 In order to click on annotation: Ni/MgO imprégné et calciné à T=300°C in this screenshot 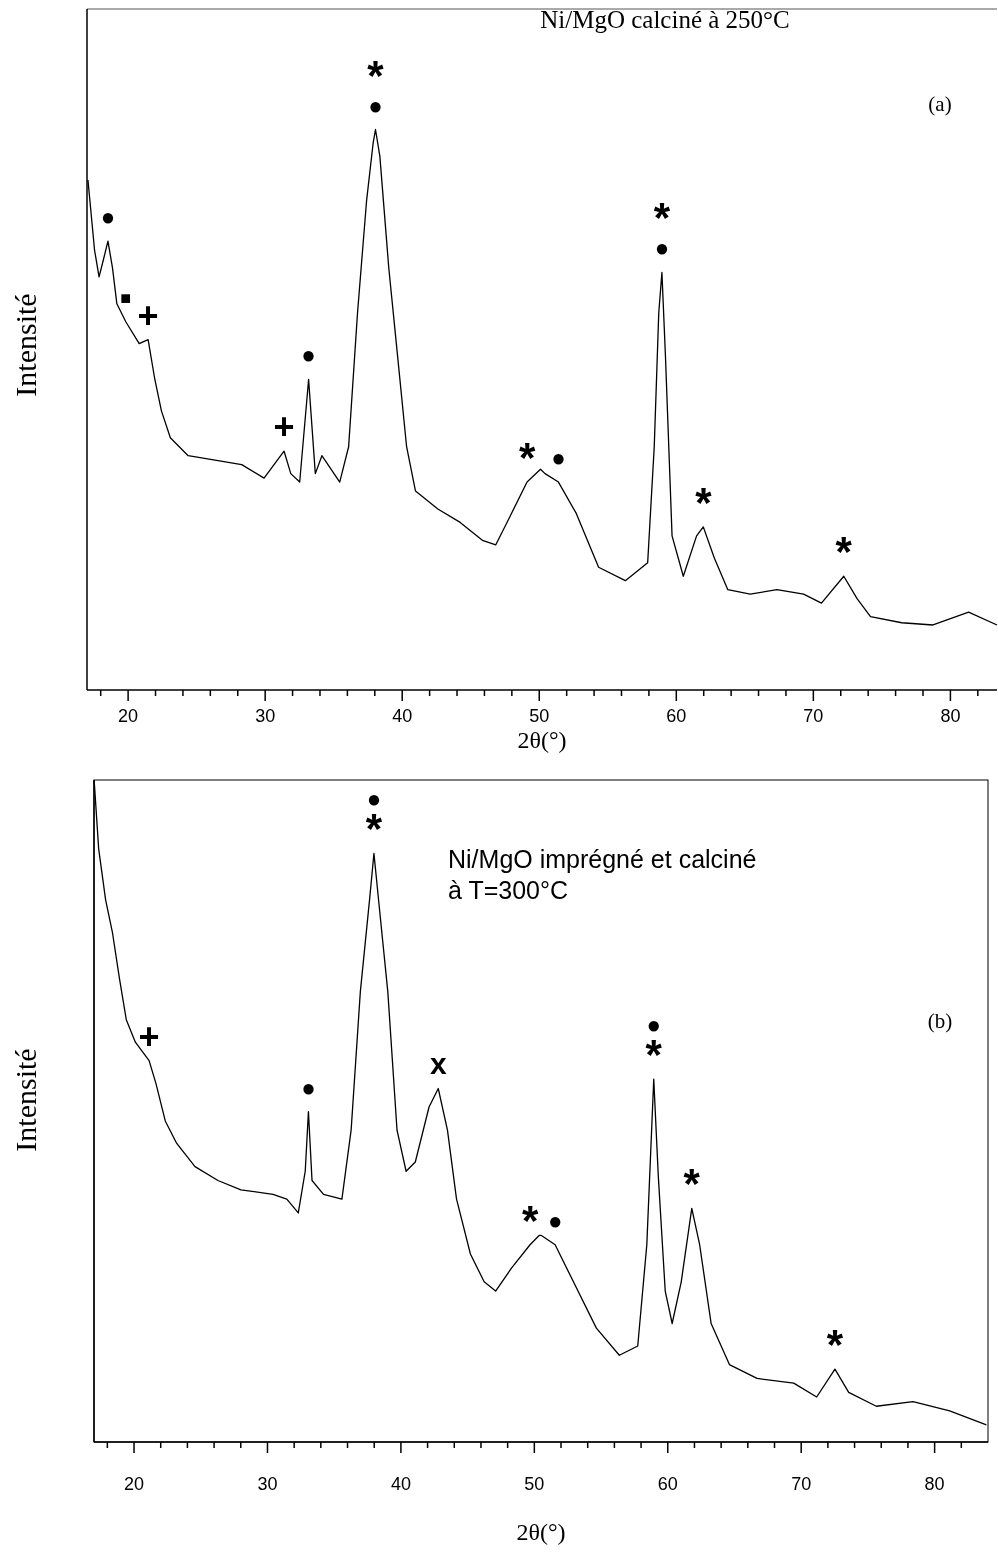, I will do `click(602, 875)`.